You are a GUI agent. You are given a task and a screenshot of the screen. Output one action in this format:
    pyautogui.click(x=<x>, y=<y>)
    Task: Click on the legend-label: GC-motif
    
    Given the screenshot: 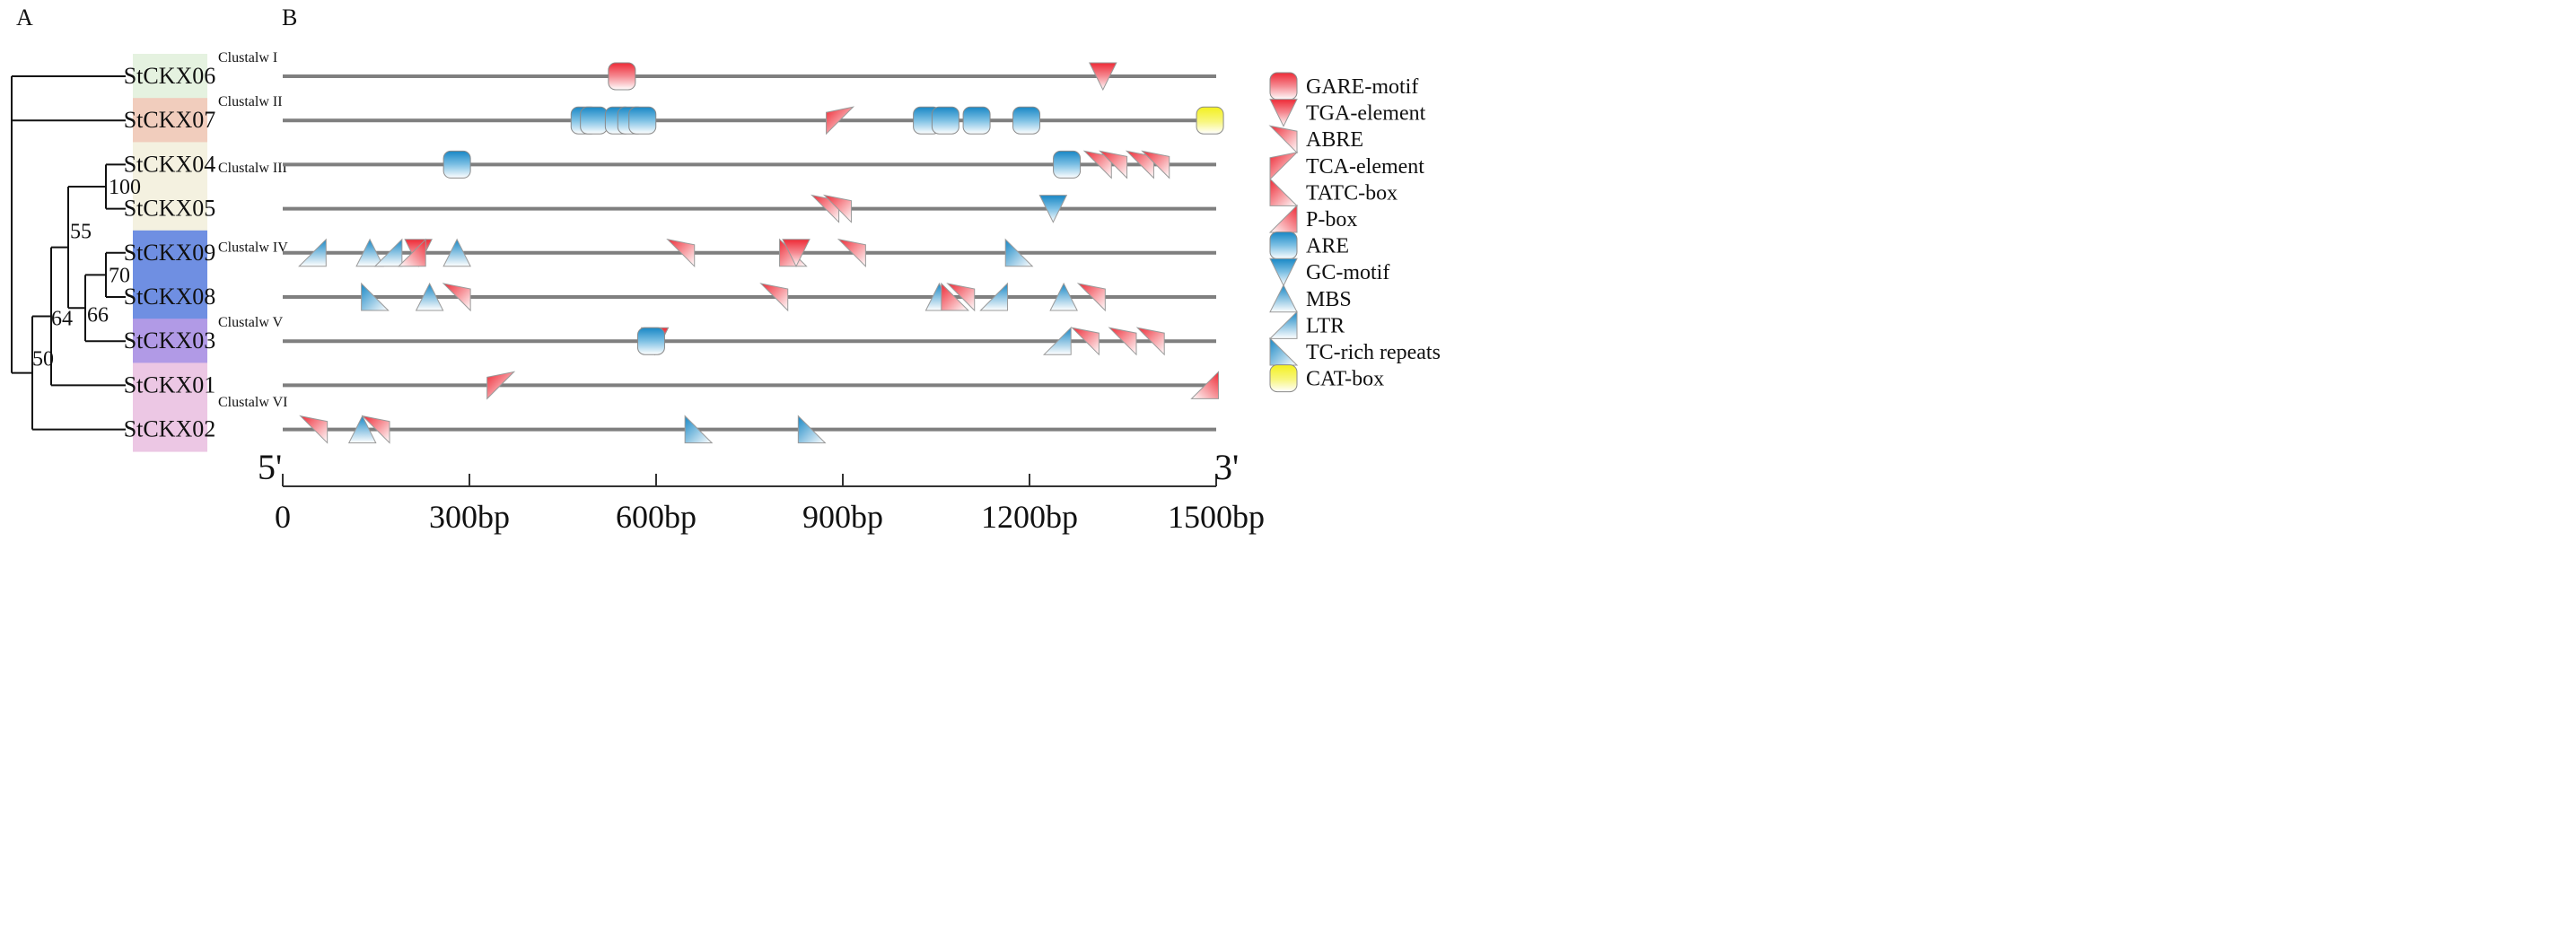 What is the action you would take?
    pyautogui.click(x=1347, y=273)
    